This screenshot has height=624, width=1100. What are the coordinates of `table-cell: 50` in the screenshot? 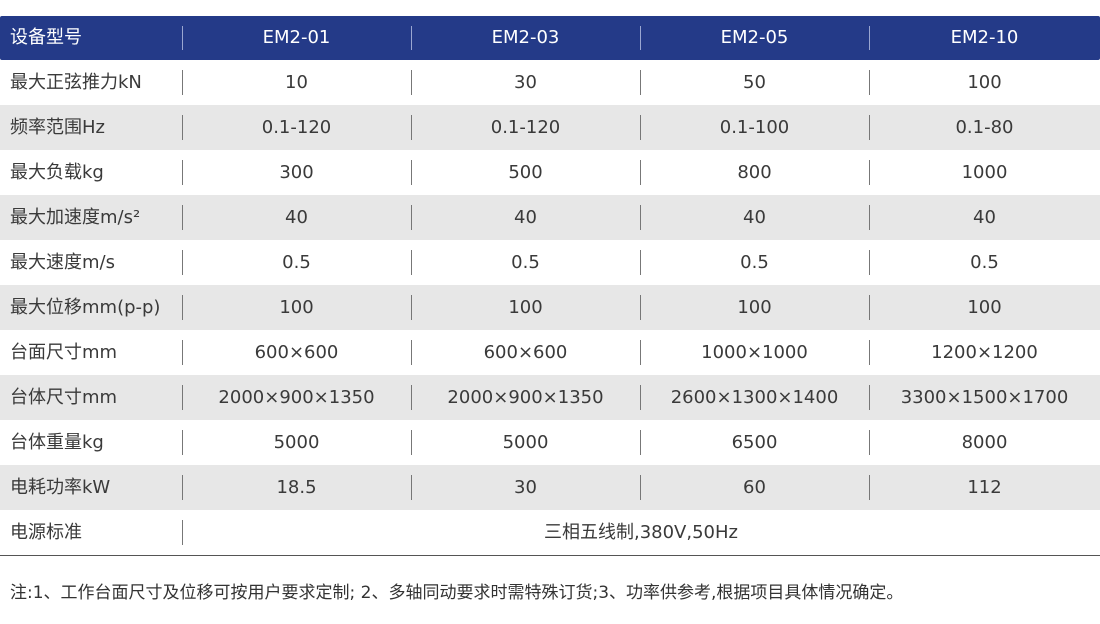 It's located at (754, 82).